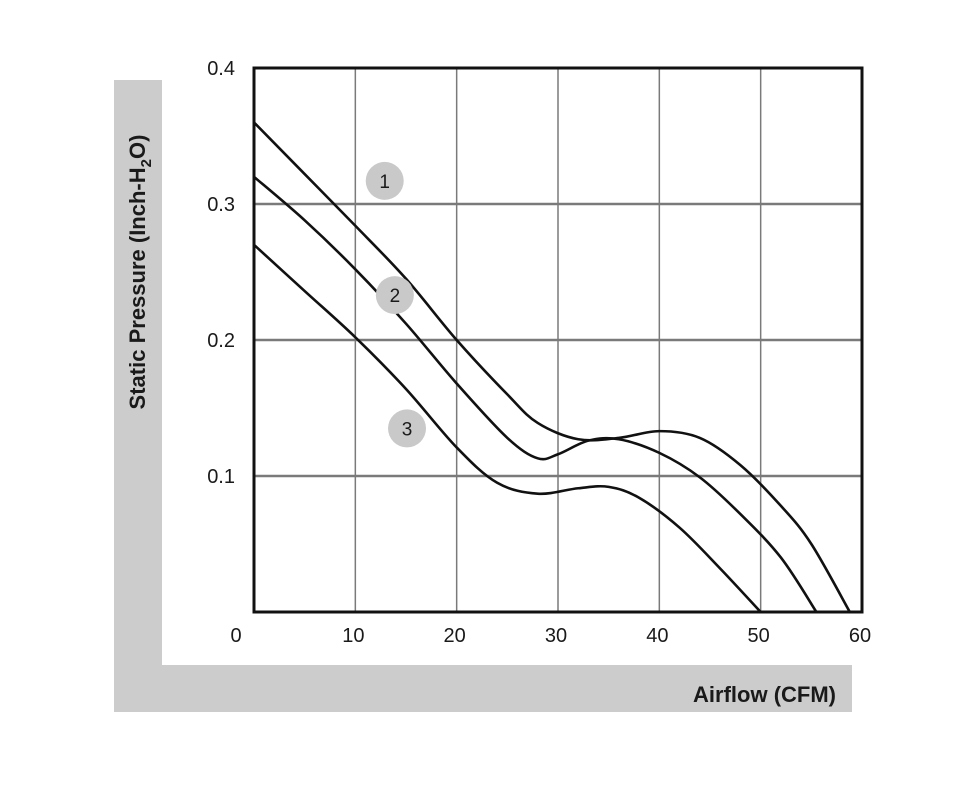 The height and width of the screenshot is (785, 980). What do you see at coordinates (221, 205) in the screenshot?
I see `y-tick-label: 0.3` at bounding box center [221, 205].